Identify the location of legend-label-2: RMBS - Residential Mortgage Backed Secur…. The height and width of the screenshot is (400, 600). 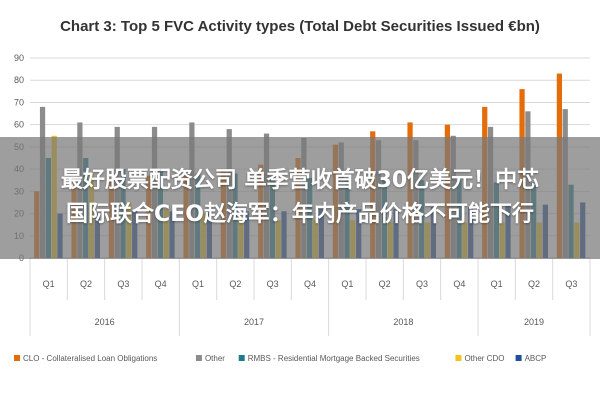
(334, 358).